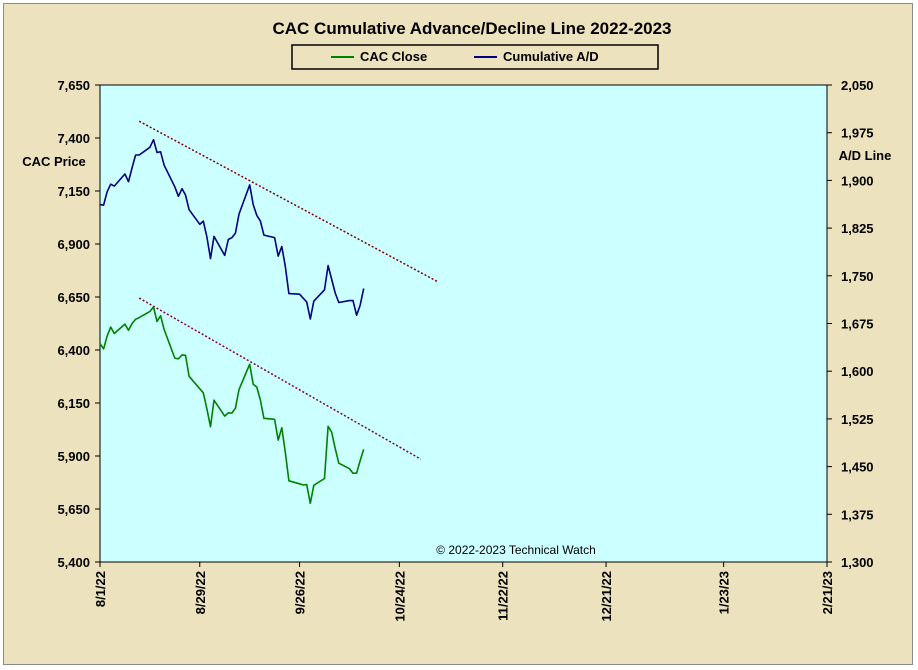 This screenshot has height=670, width=918. Describe the element at coordinates (857, 419) in the screenshot. I see `right-axis-tick-label: 1,525` at that location.